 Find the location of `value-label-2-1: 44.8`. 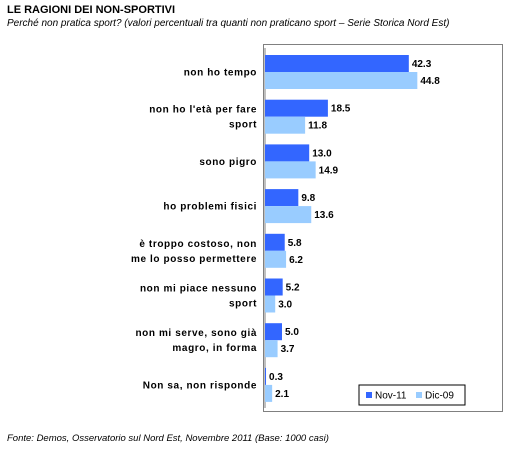

value-label-2-1: 44.8 is located at coordinates (430, 81).